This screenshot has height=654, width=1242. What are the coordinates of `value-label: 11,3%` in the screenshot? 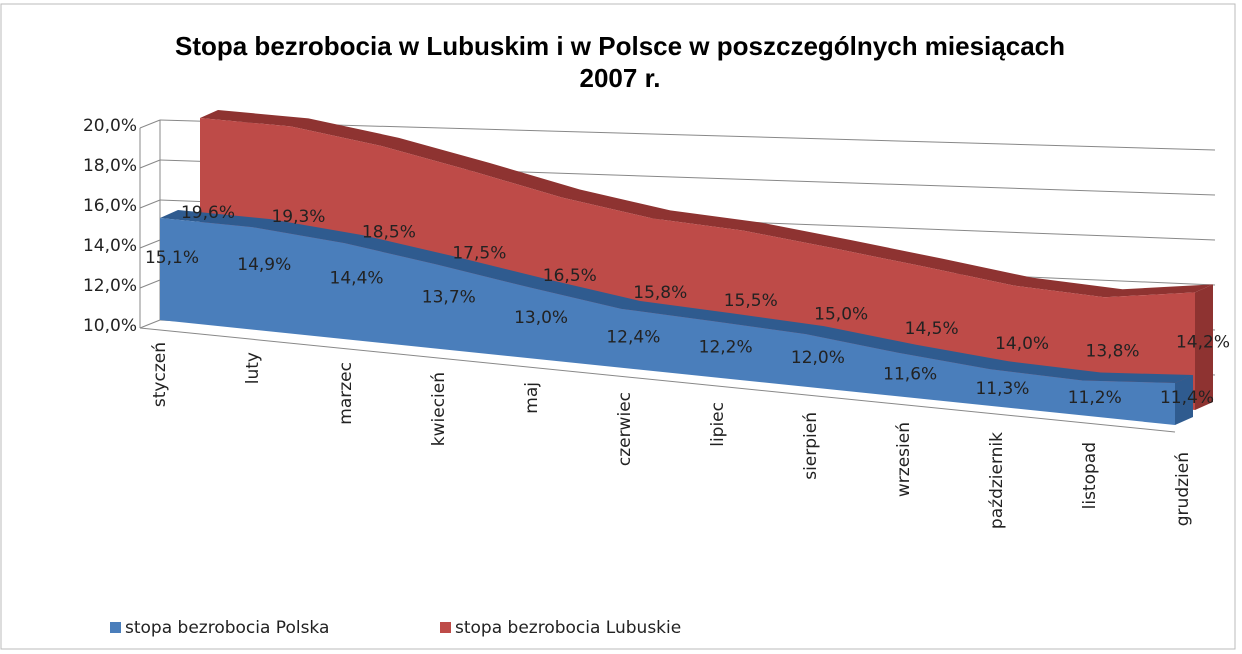 It's located at (1002, 389).